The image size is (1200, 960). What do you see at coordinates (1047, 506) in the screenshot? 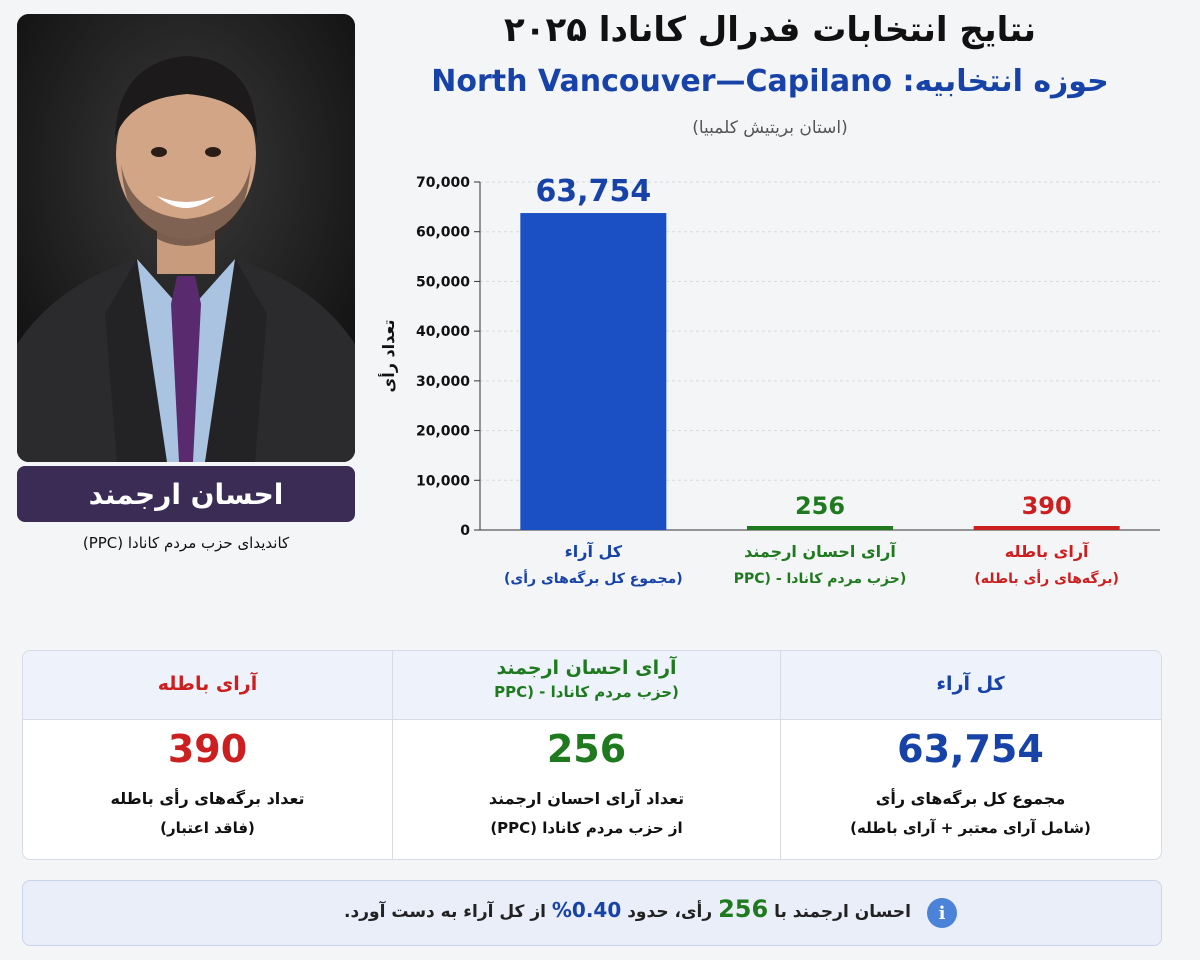
I see `bar-value-label-3: 390` at bounding box center [1047, 506].